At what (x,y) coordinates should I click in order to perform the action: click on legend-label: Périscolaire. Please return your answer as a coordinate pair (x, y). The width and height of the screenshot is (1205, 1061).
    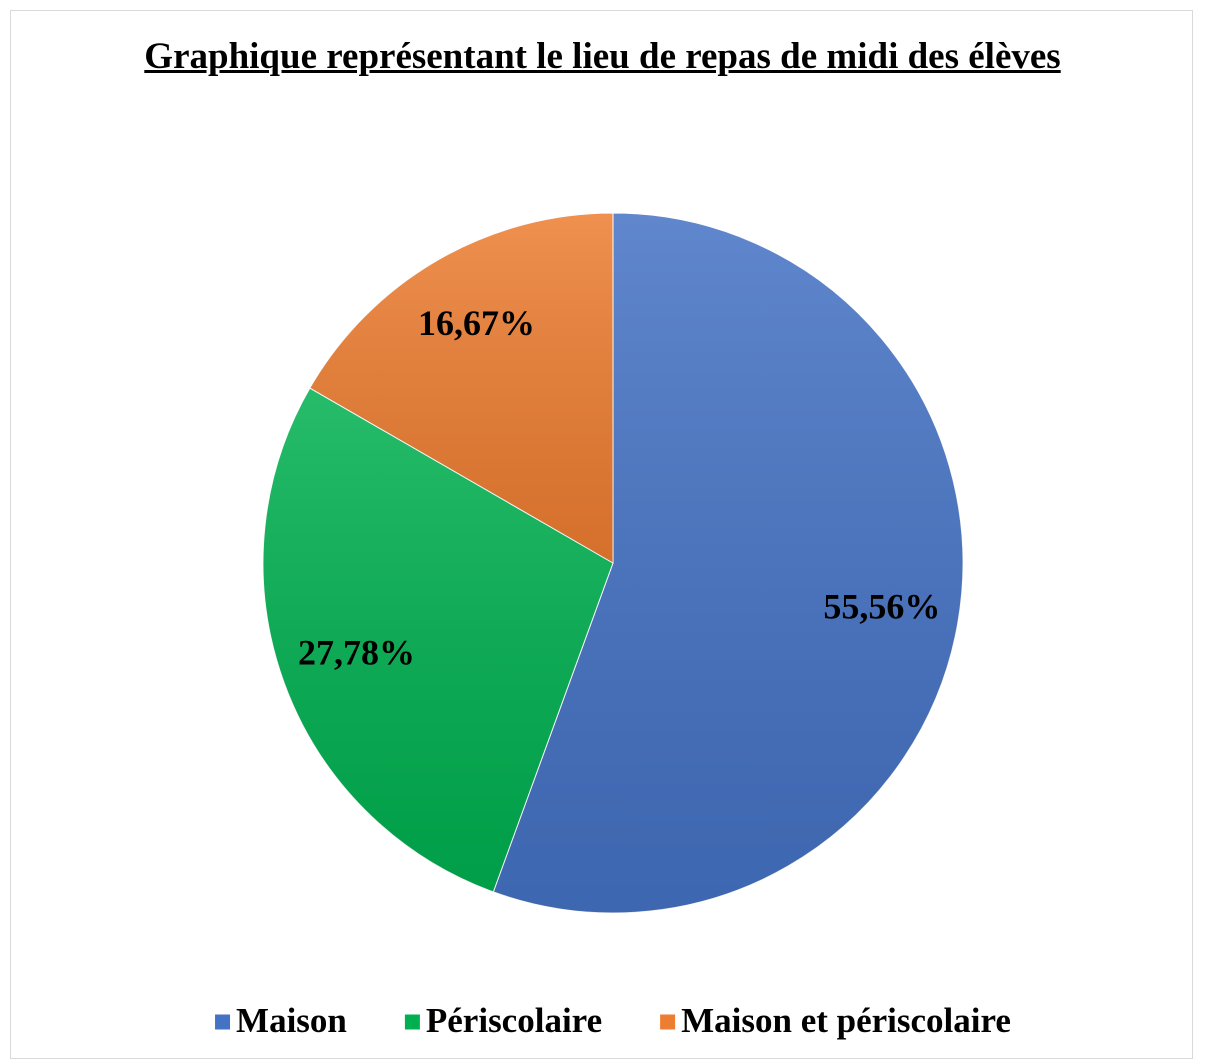
    Looking at the image, I should click on (514, 1020).